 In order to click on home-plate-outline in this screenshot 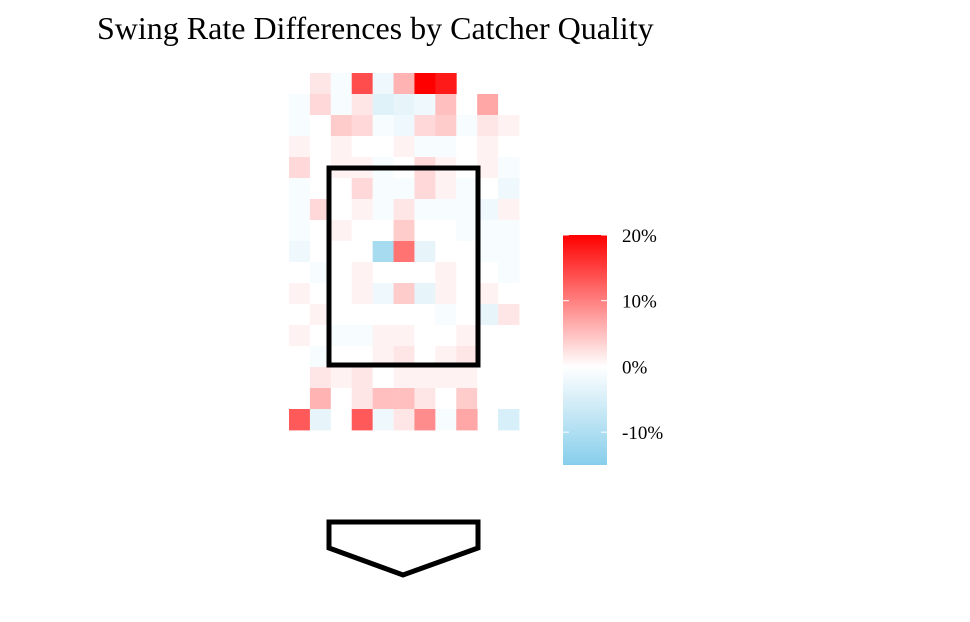, I will do `click(403, 548)`.